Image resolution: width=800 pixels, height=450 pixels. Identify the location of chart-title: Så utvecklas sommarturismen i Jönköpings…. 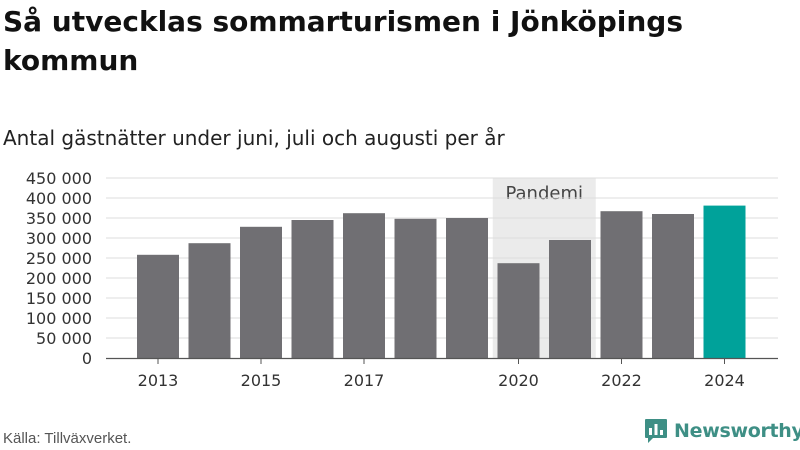
(343, 41).